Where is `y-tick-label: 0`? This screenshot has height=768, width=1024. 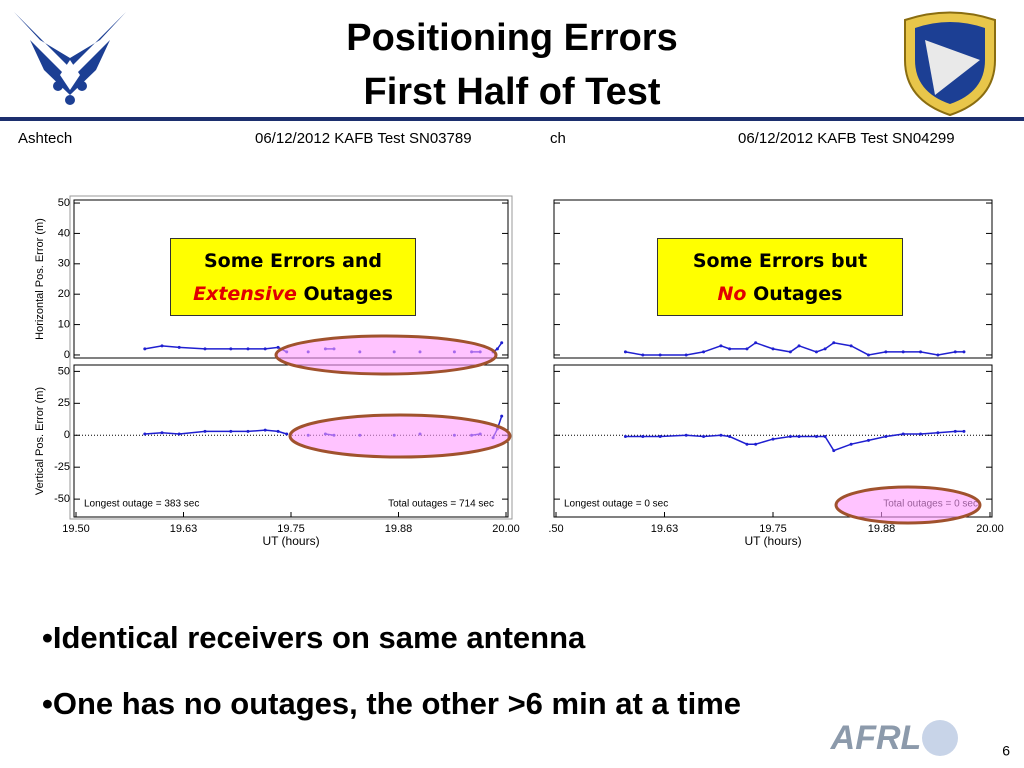 y-tick-label: 0 is located at coordinates (67, 435).